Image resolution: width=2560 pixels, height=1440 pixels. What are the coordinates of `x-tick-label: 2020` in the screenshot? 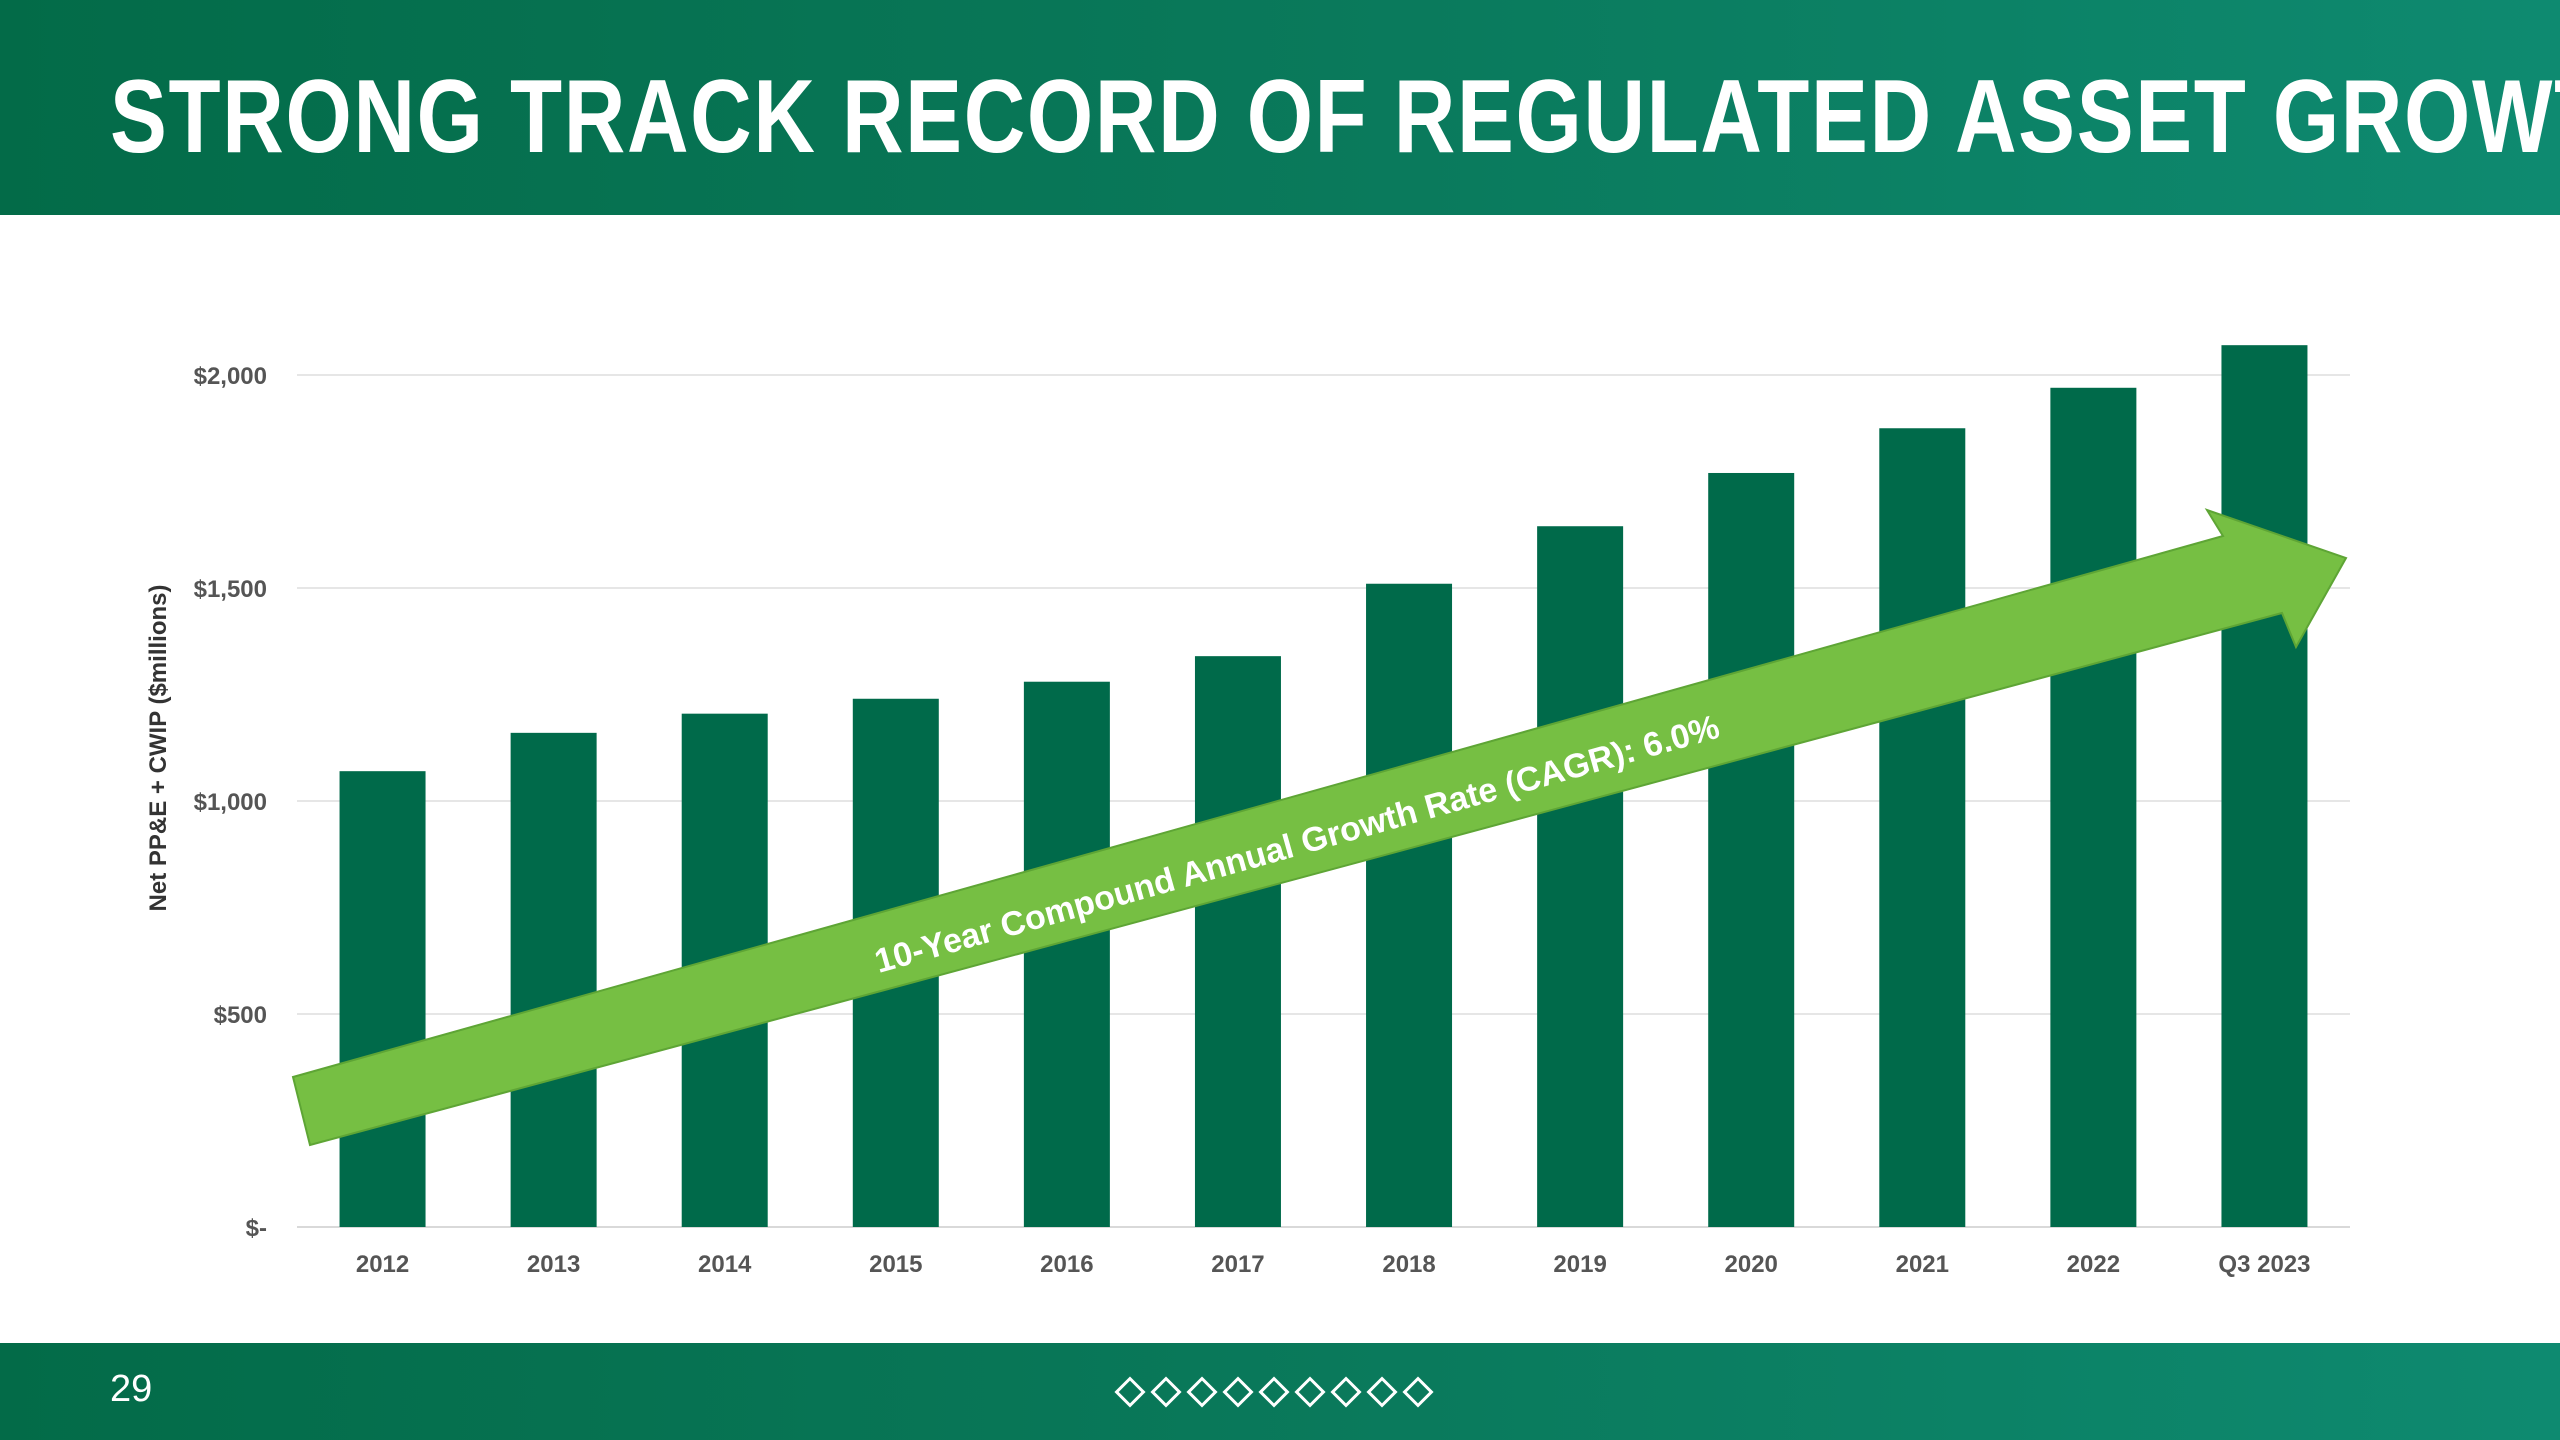 It's located at (1751, 1264).